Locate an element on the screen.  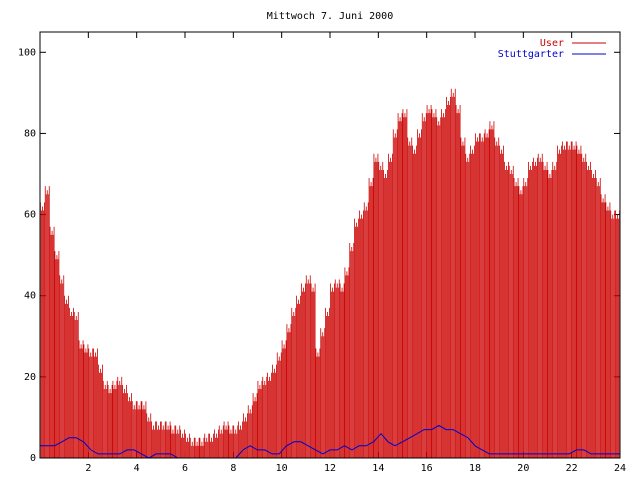
stuttgarter-series is located at coordinates (330, 441).